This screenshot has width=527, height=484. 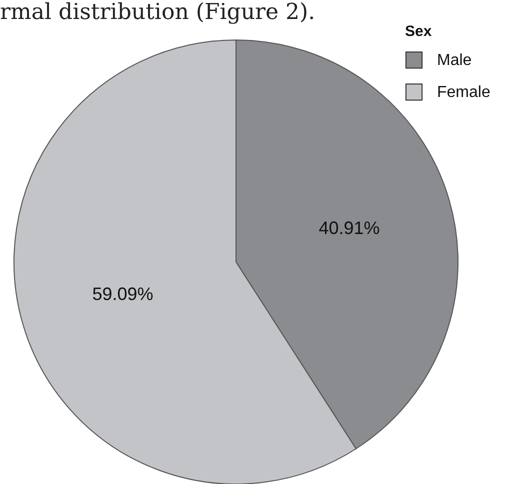 What do you see at coordinates (123, 294) in the screenshot?
I see `data-label: 59.09%` at bounding box center [123, 294].